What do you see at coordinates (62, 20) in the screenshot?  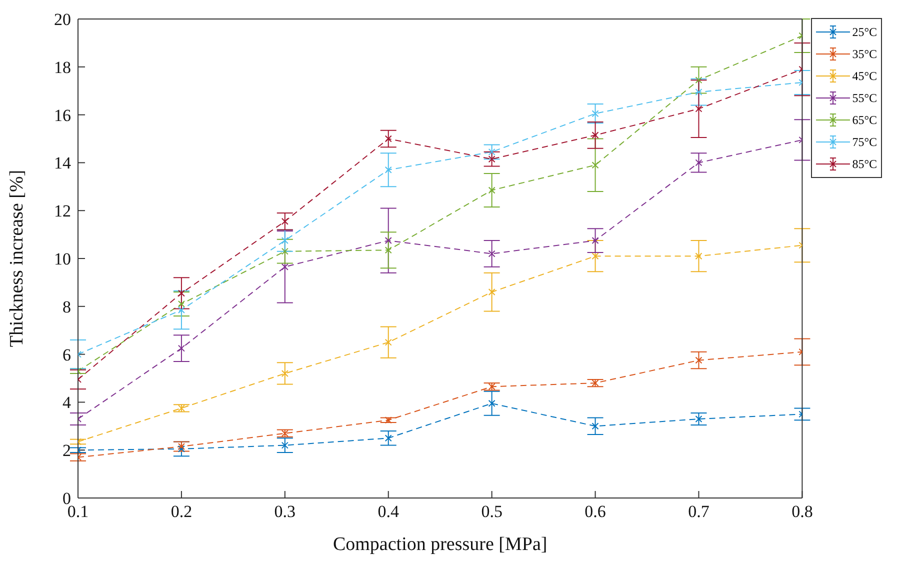 I see `y-tick-label: 20` at bounding box center [62, 20].